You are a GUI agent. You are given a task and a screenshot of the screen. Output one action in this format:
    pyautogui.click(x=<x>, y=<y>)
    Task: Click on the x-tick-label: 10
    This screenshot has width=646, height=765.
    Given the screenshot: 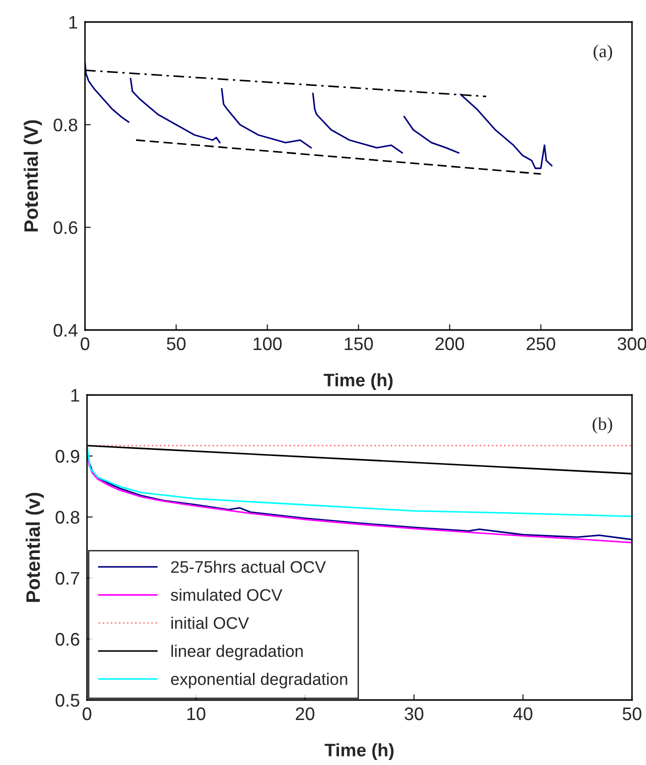 What is the action you would take?
    pyautogui.click(x=196, y=713)
    